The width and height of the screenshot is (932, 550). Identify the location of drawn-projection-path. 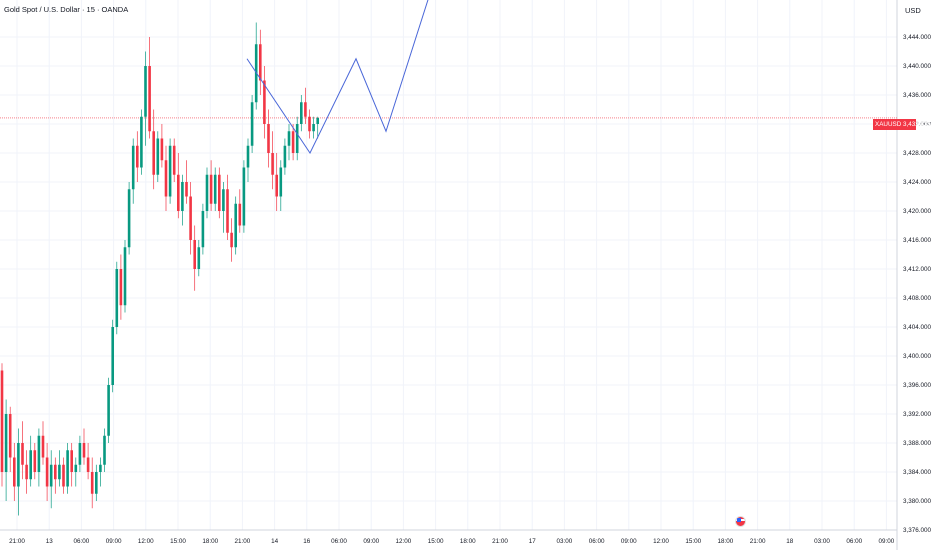
(338, 77).